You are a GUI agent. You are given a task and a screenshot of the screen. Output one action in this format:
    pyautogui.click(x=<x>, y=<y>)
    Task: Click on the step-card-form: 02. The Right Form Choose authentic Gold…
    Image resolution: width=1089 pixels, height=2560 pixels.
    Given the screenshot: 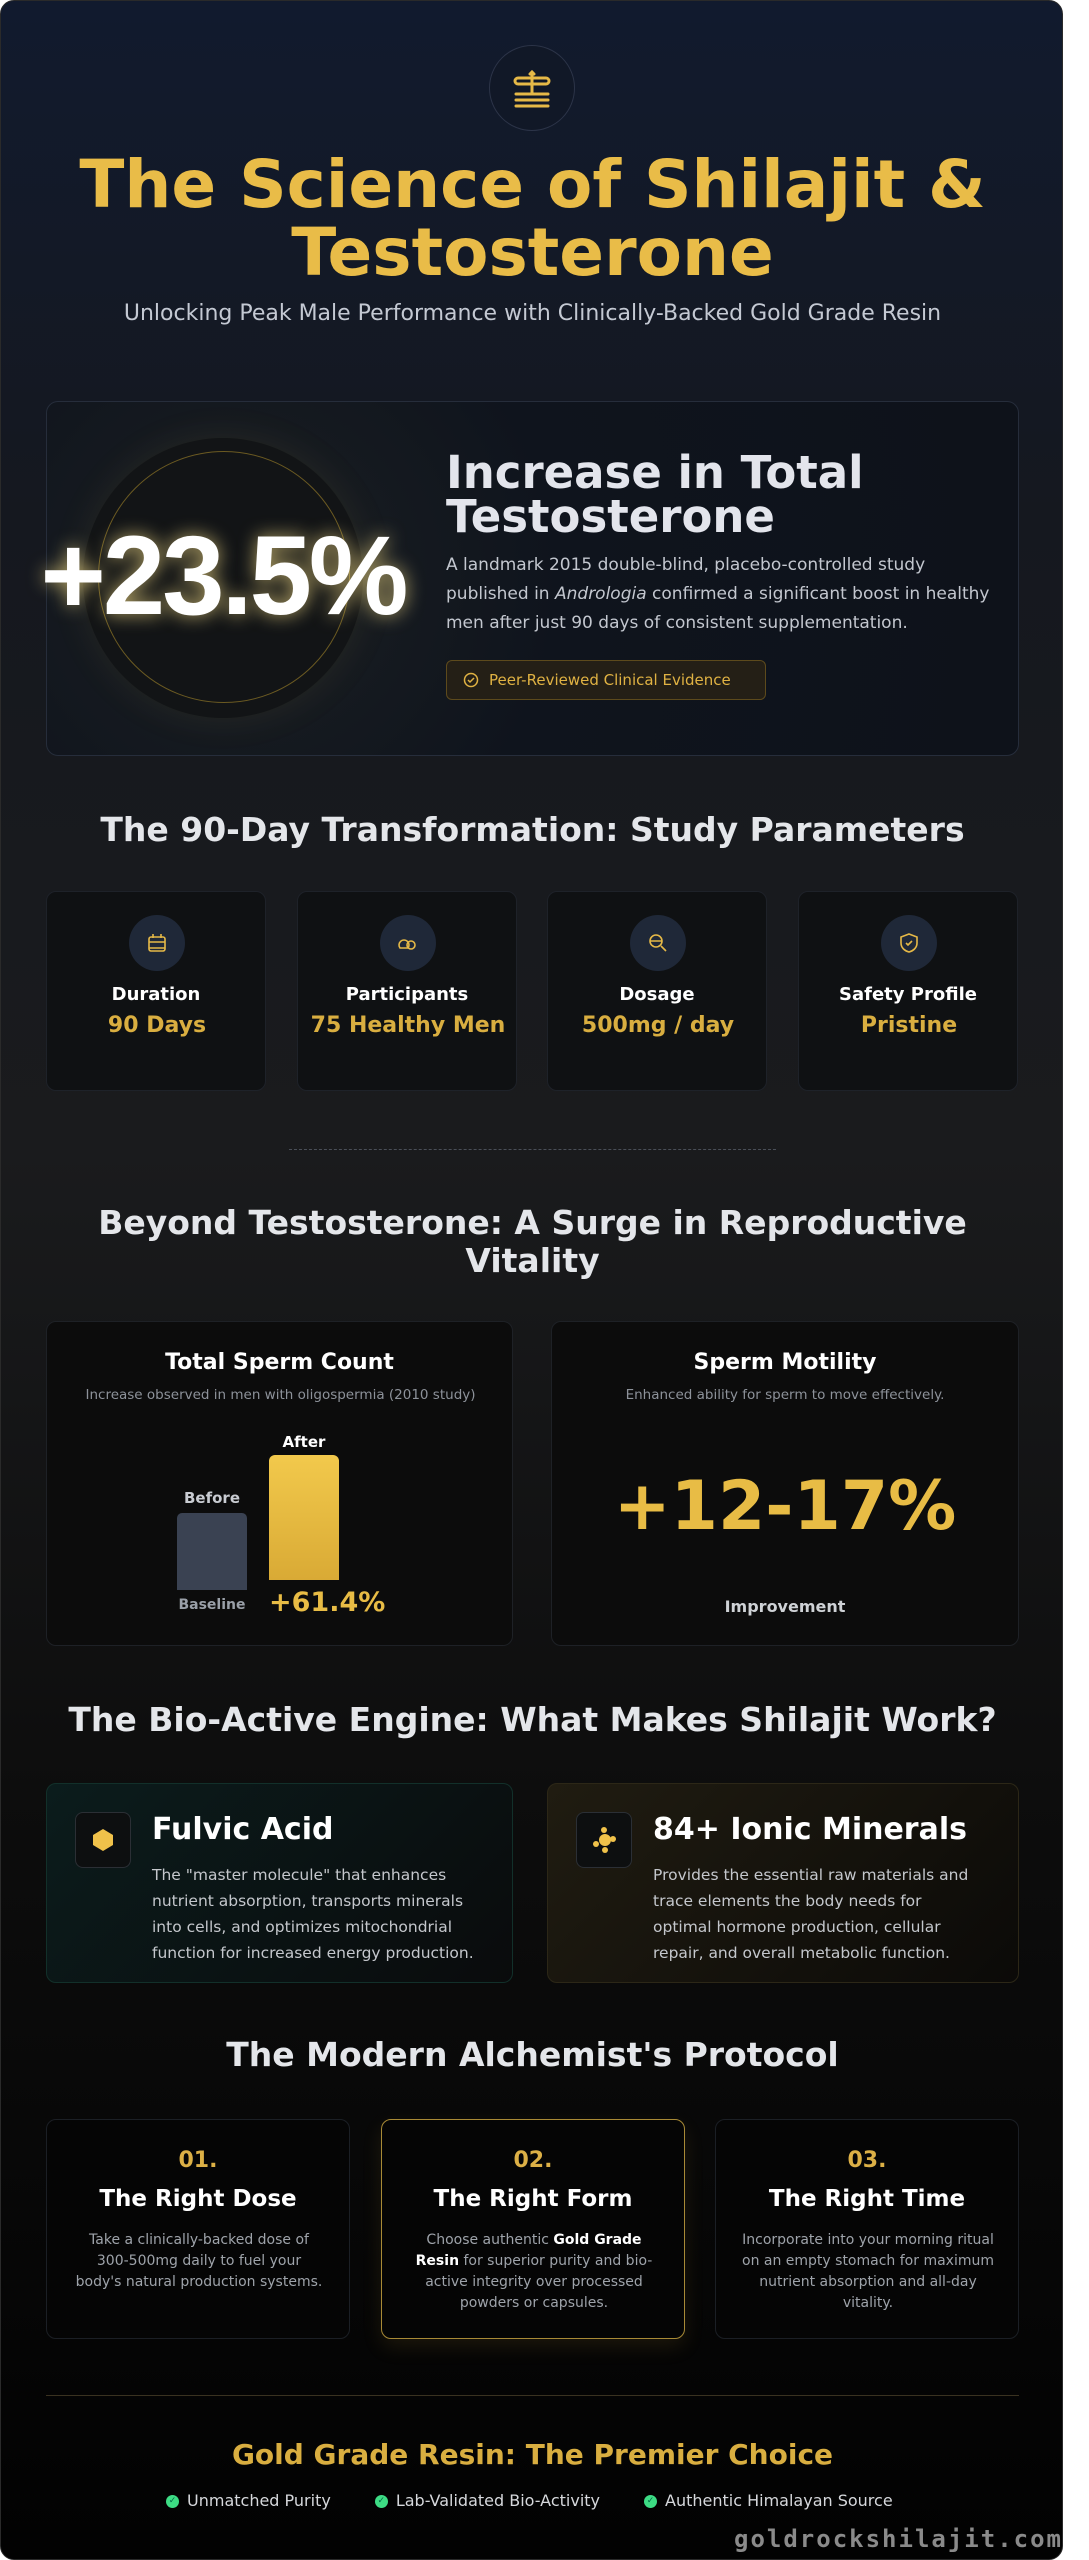 What is the action you would take?
    pyautogui.click(x=533, y=2229)
    